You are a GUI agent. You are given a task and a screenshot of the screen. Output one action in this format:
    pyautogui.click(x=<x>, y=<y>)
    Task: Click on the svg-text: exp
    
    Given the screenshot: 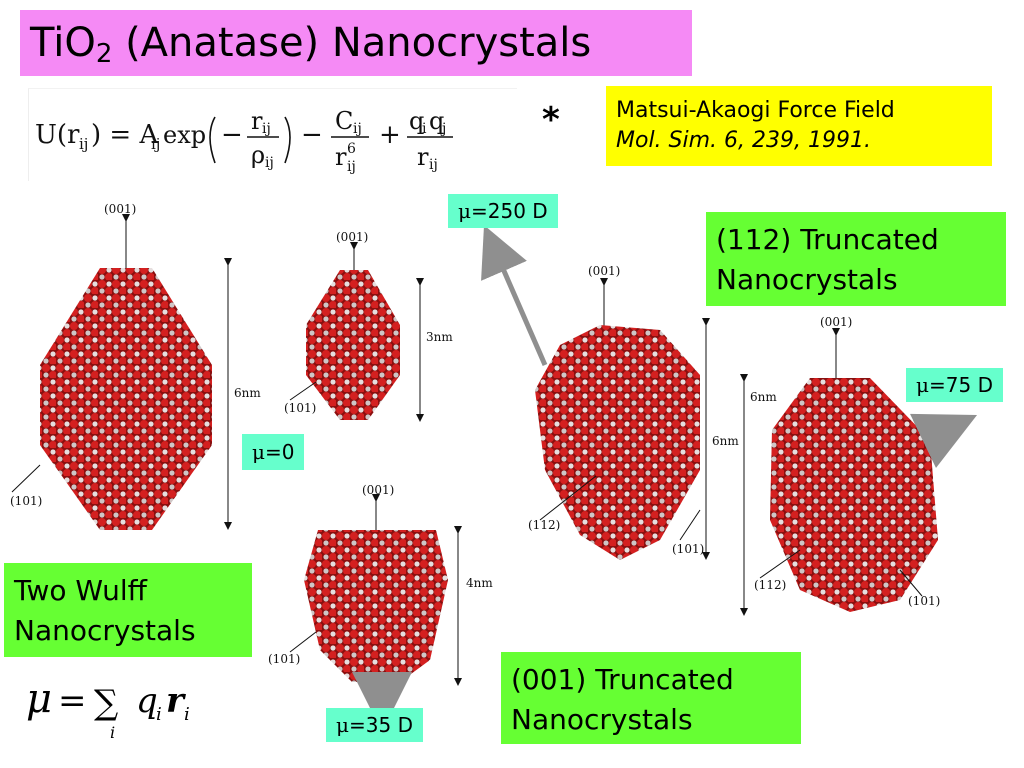 What is the action you would take?
    pyautogui.click(x=184, y=135)
    